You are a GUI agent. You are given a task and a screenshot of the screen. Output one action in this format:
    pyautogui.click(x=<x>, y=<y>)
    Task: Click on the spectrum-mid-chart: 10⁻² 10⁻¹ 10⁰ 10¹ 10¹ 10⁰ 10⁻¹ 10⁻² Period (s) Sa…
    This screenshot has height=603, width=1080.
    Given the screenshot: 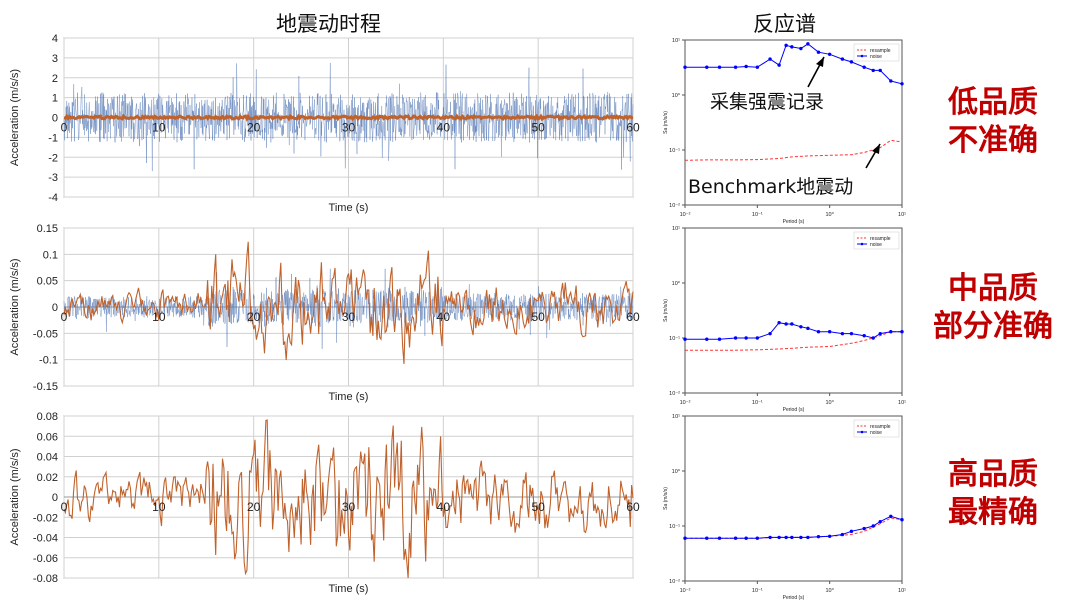 What is the action you would take?
    pyautogui.click(x=784, y=319)
    